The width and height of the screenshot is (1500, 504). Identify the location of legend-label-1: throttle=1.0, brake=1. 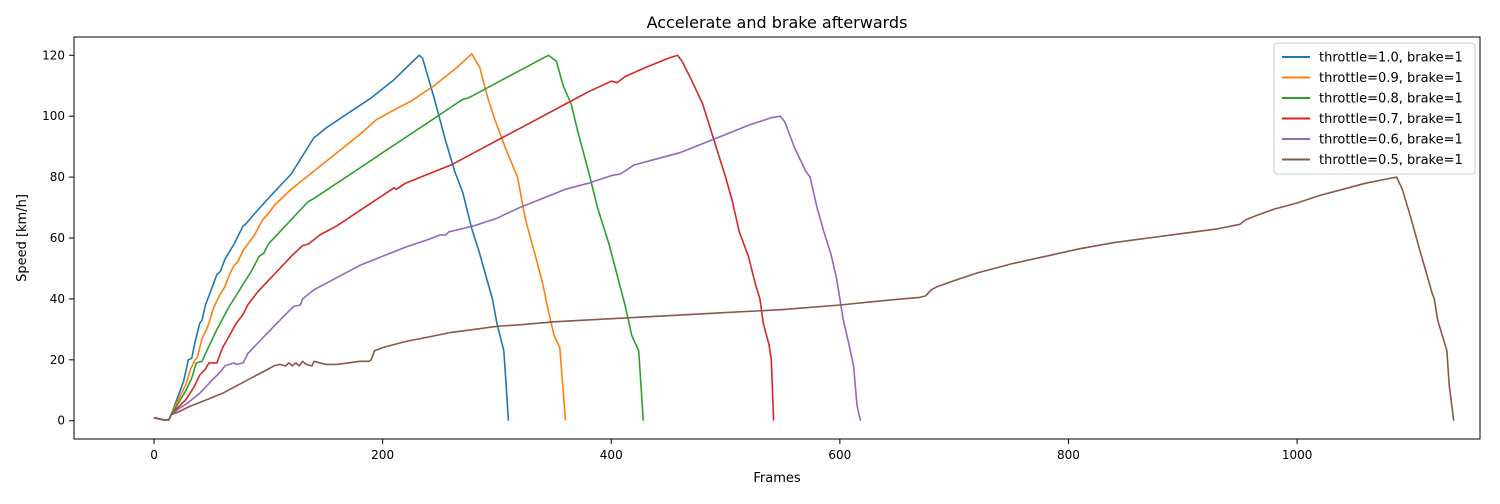
(1391, 58).